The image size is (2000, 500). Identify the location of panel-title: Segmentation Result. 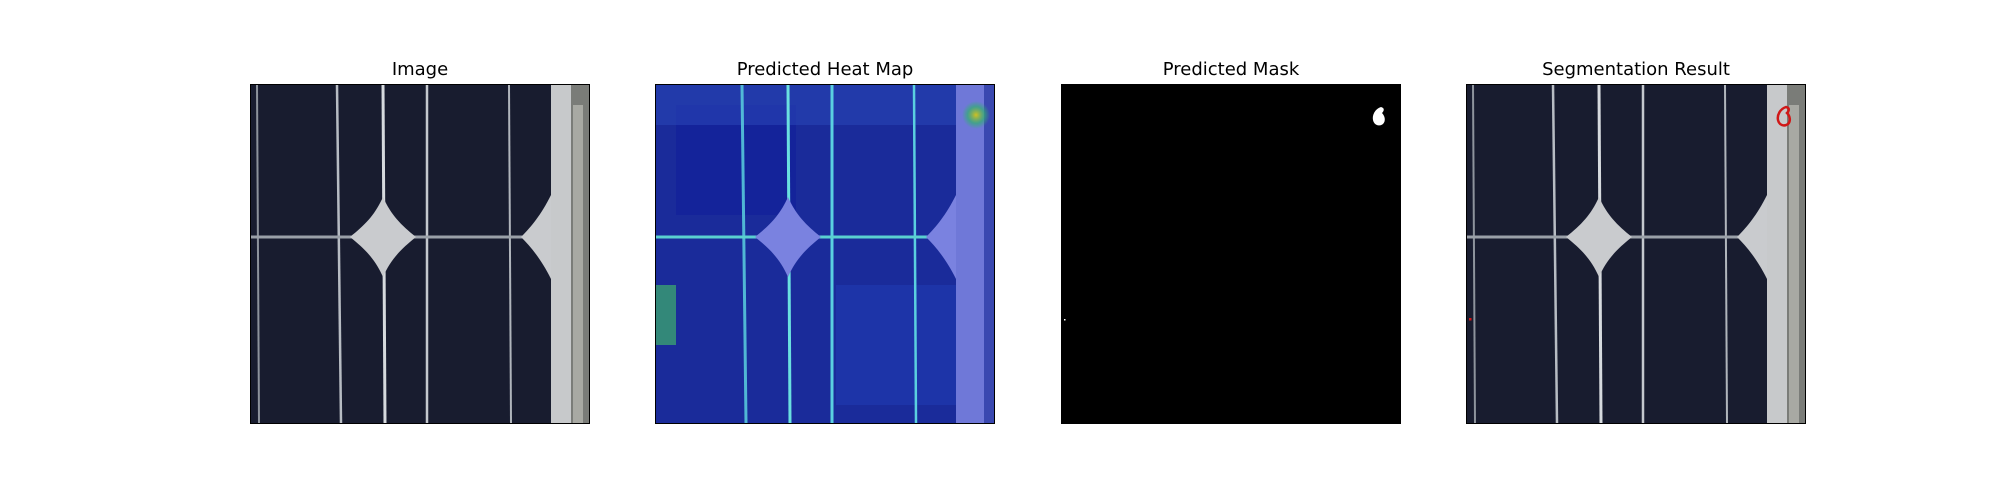
(1636, 69).